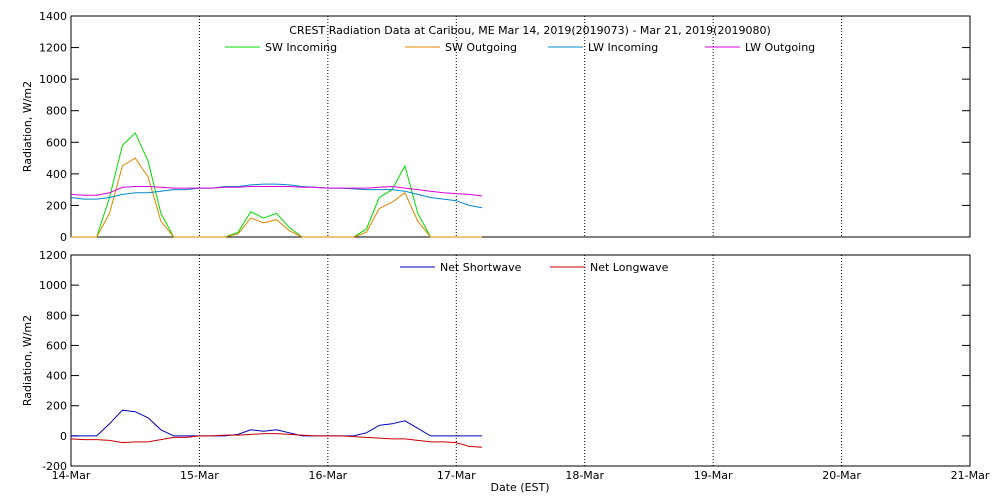 The width and height of the screenshot is (1000, 504). I want to click on x-axis-title: Date (EST), so click(519, 487).